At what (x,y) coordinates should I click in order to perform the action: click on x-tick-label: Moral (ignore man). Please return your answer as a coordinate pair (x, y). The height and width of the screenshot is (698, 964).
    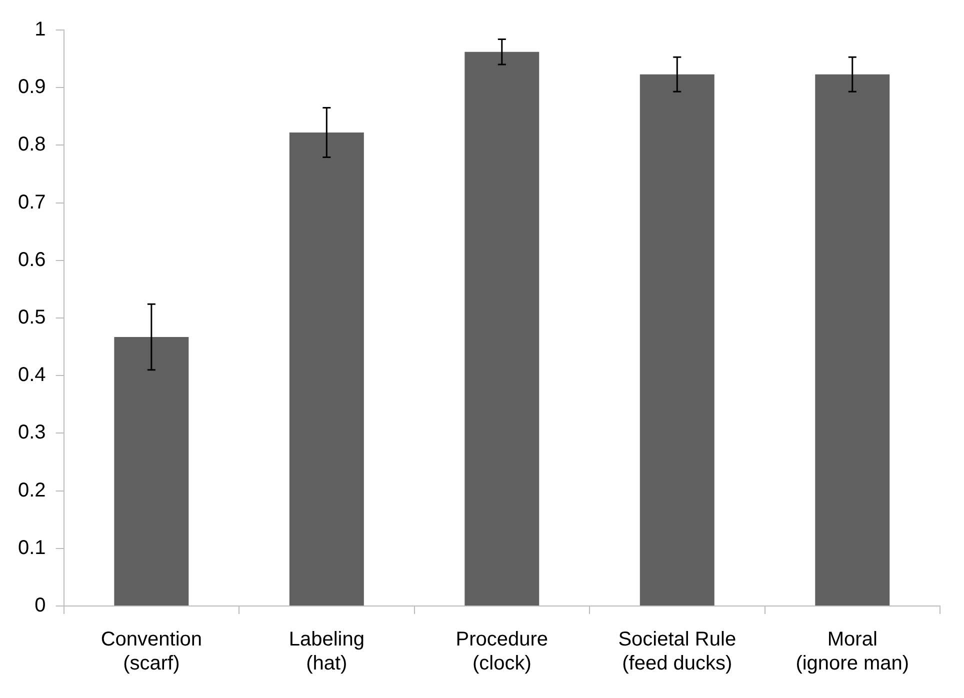
    Looking at the image, I should click on (853, 651).